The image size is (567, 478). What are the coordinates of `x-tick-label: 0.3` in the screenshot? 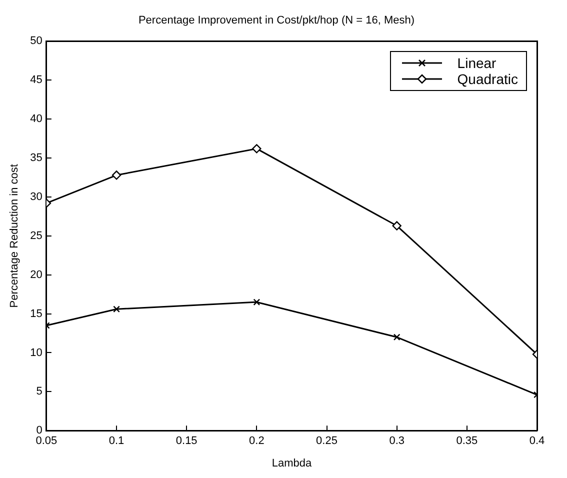 It's located at (396, 441).